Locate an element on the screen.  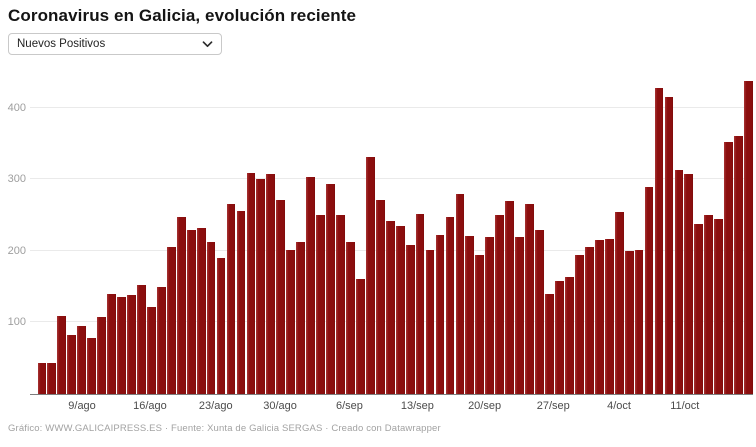
y-tick-label: 100 is located at coordinates (16, 322).